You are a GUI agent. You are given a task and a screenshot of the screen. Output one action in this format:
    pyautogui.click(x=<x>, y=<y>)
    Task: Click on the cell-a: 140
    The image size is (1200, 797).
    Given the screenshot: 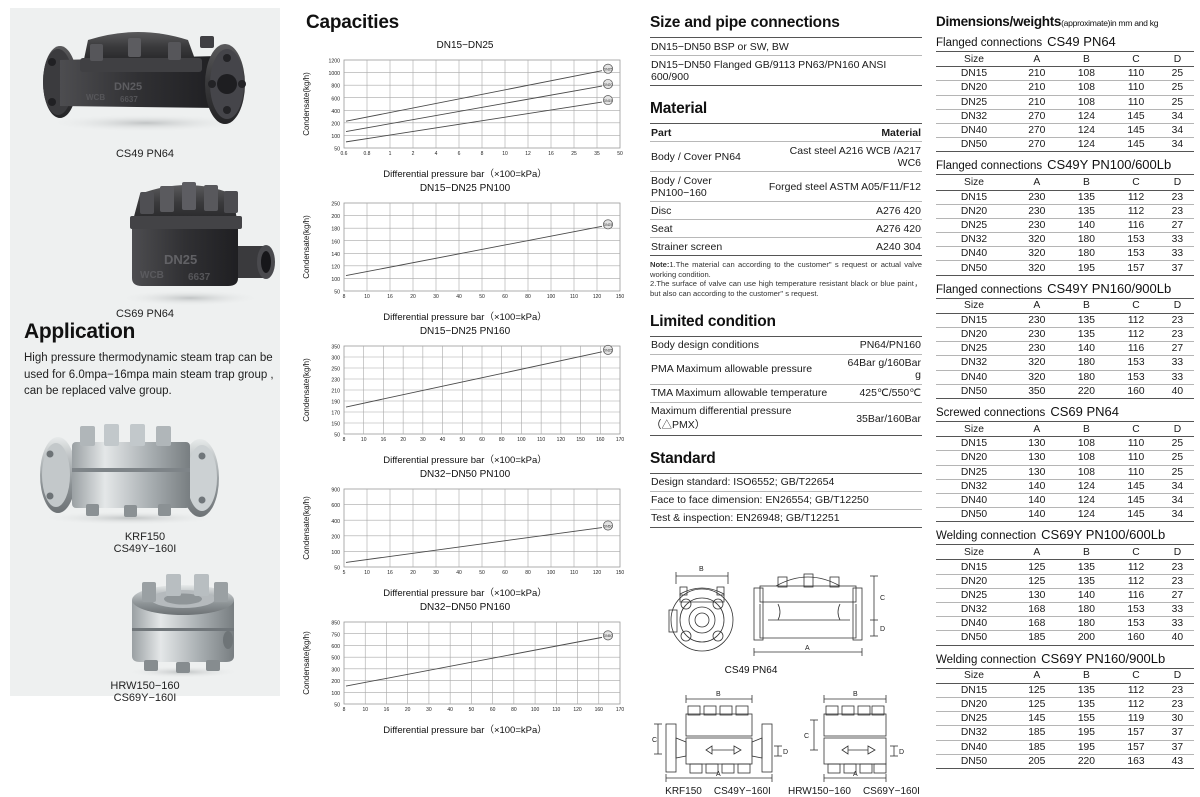 What is the action you would take?
    pyautogui.click(x=1037, y=501)
    